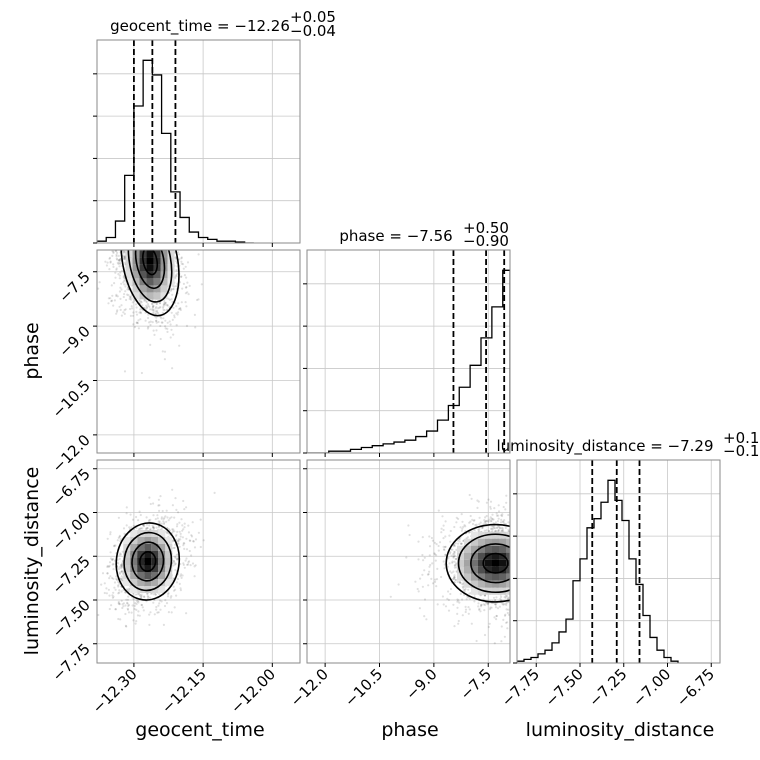  I want to click on xlabel-geocent-time: geocent_time, so click(199, 730).